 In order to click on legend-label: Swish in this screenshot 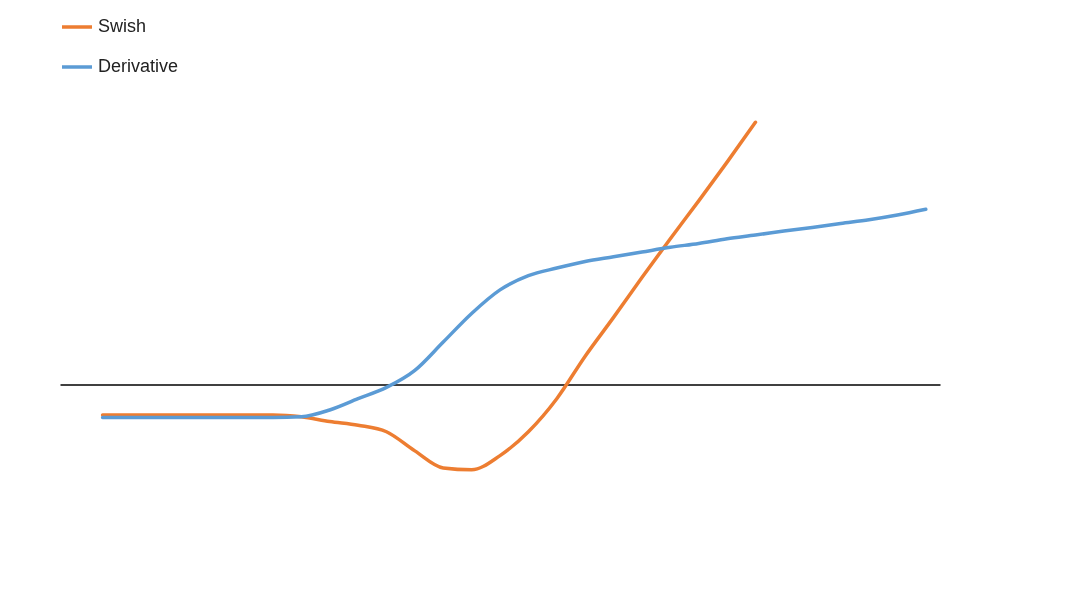, I will do `click(122, 26)`.